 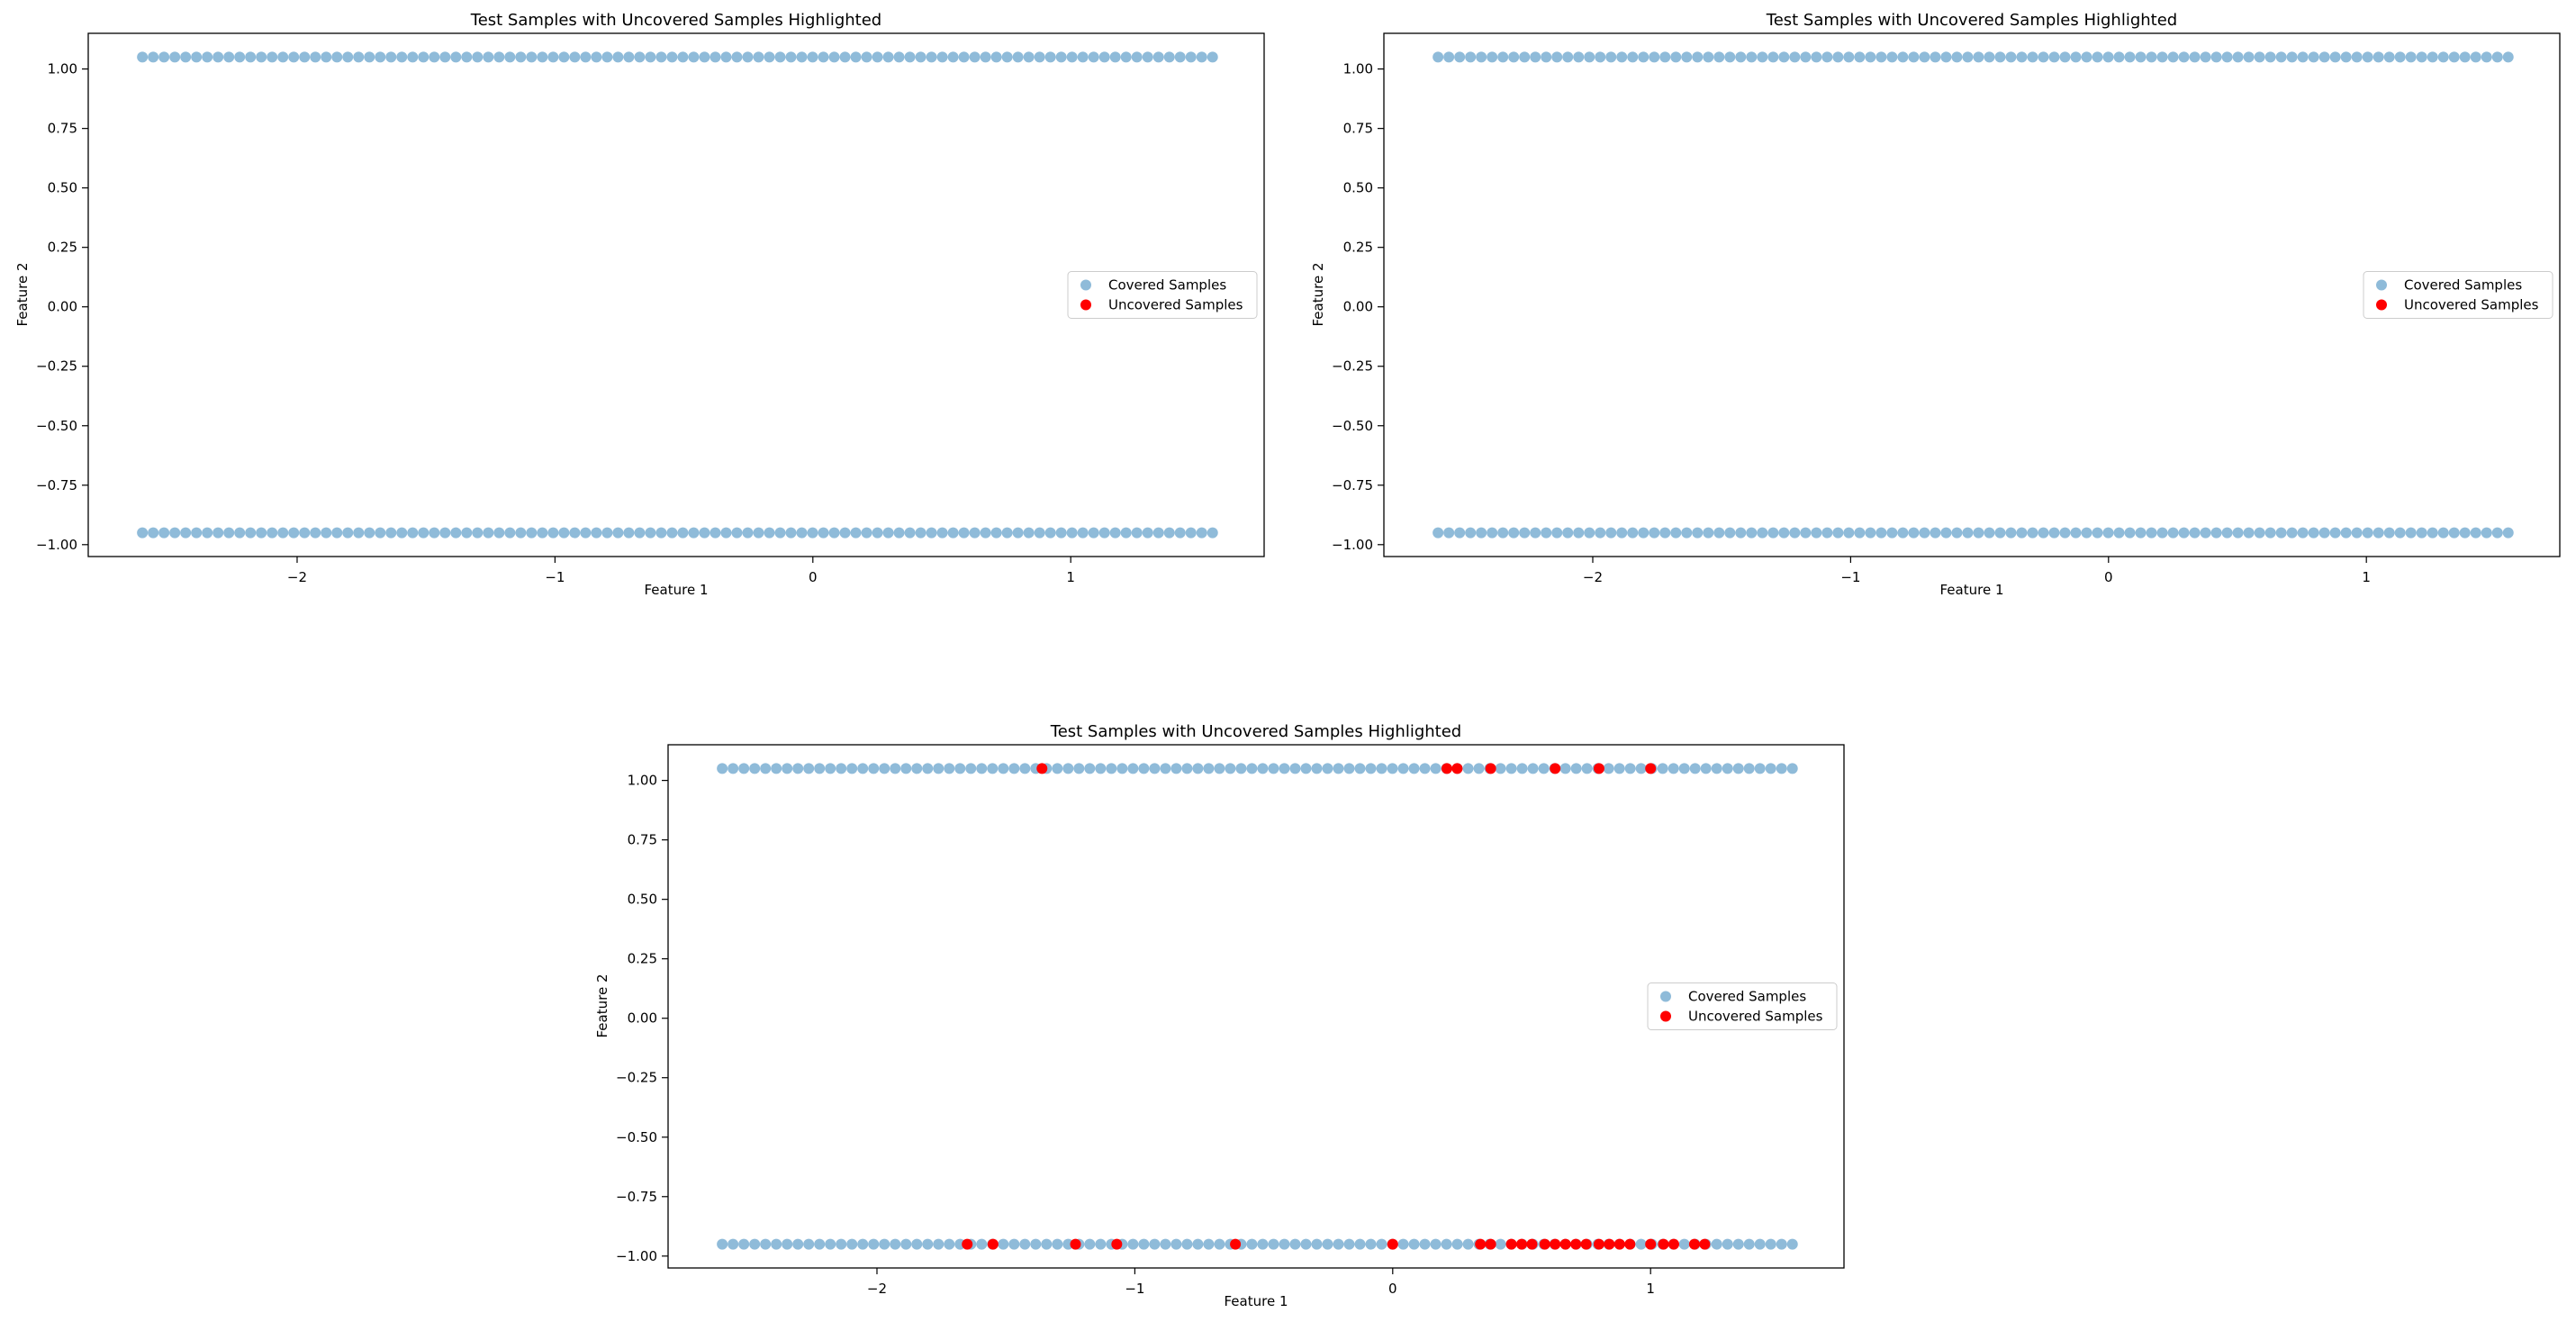 What do you see at coordinates (1593, 577) in the screenshot?
I see `x-tick-label: −2` at bounding box center [1593, 577].